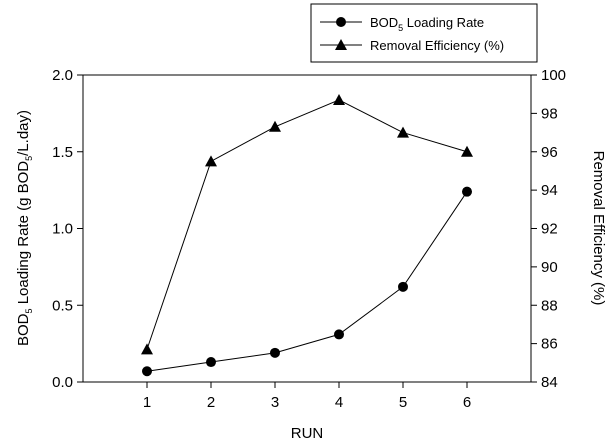  What do you see at coordinates (549, 382) in the screenshot?
I see `right-tick-label: 84` at bounding box center [549, 382].